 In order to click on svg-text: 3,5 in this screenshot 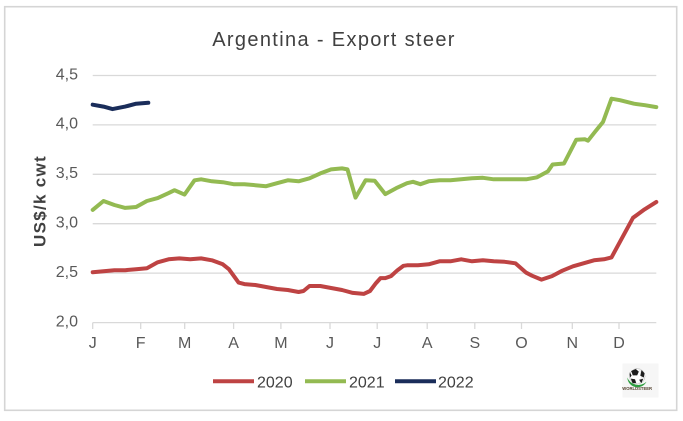, I will do `click(67, 173)`.